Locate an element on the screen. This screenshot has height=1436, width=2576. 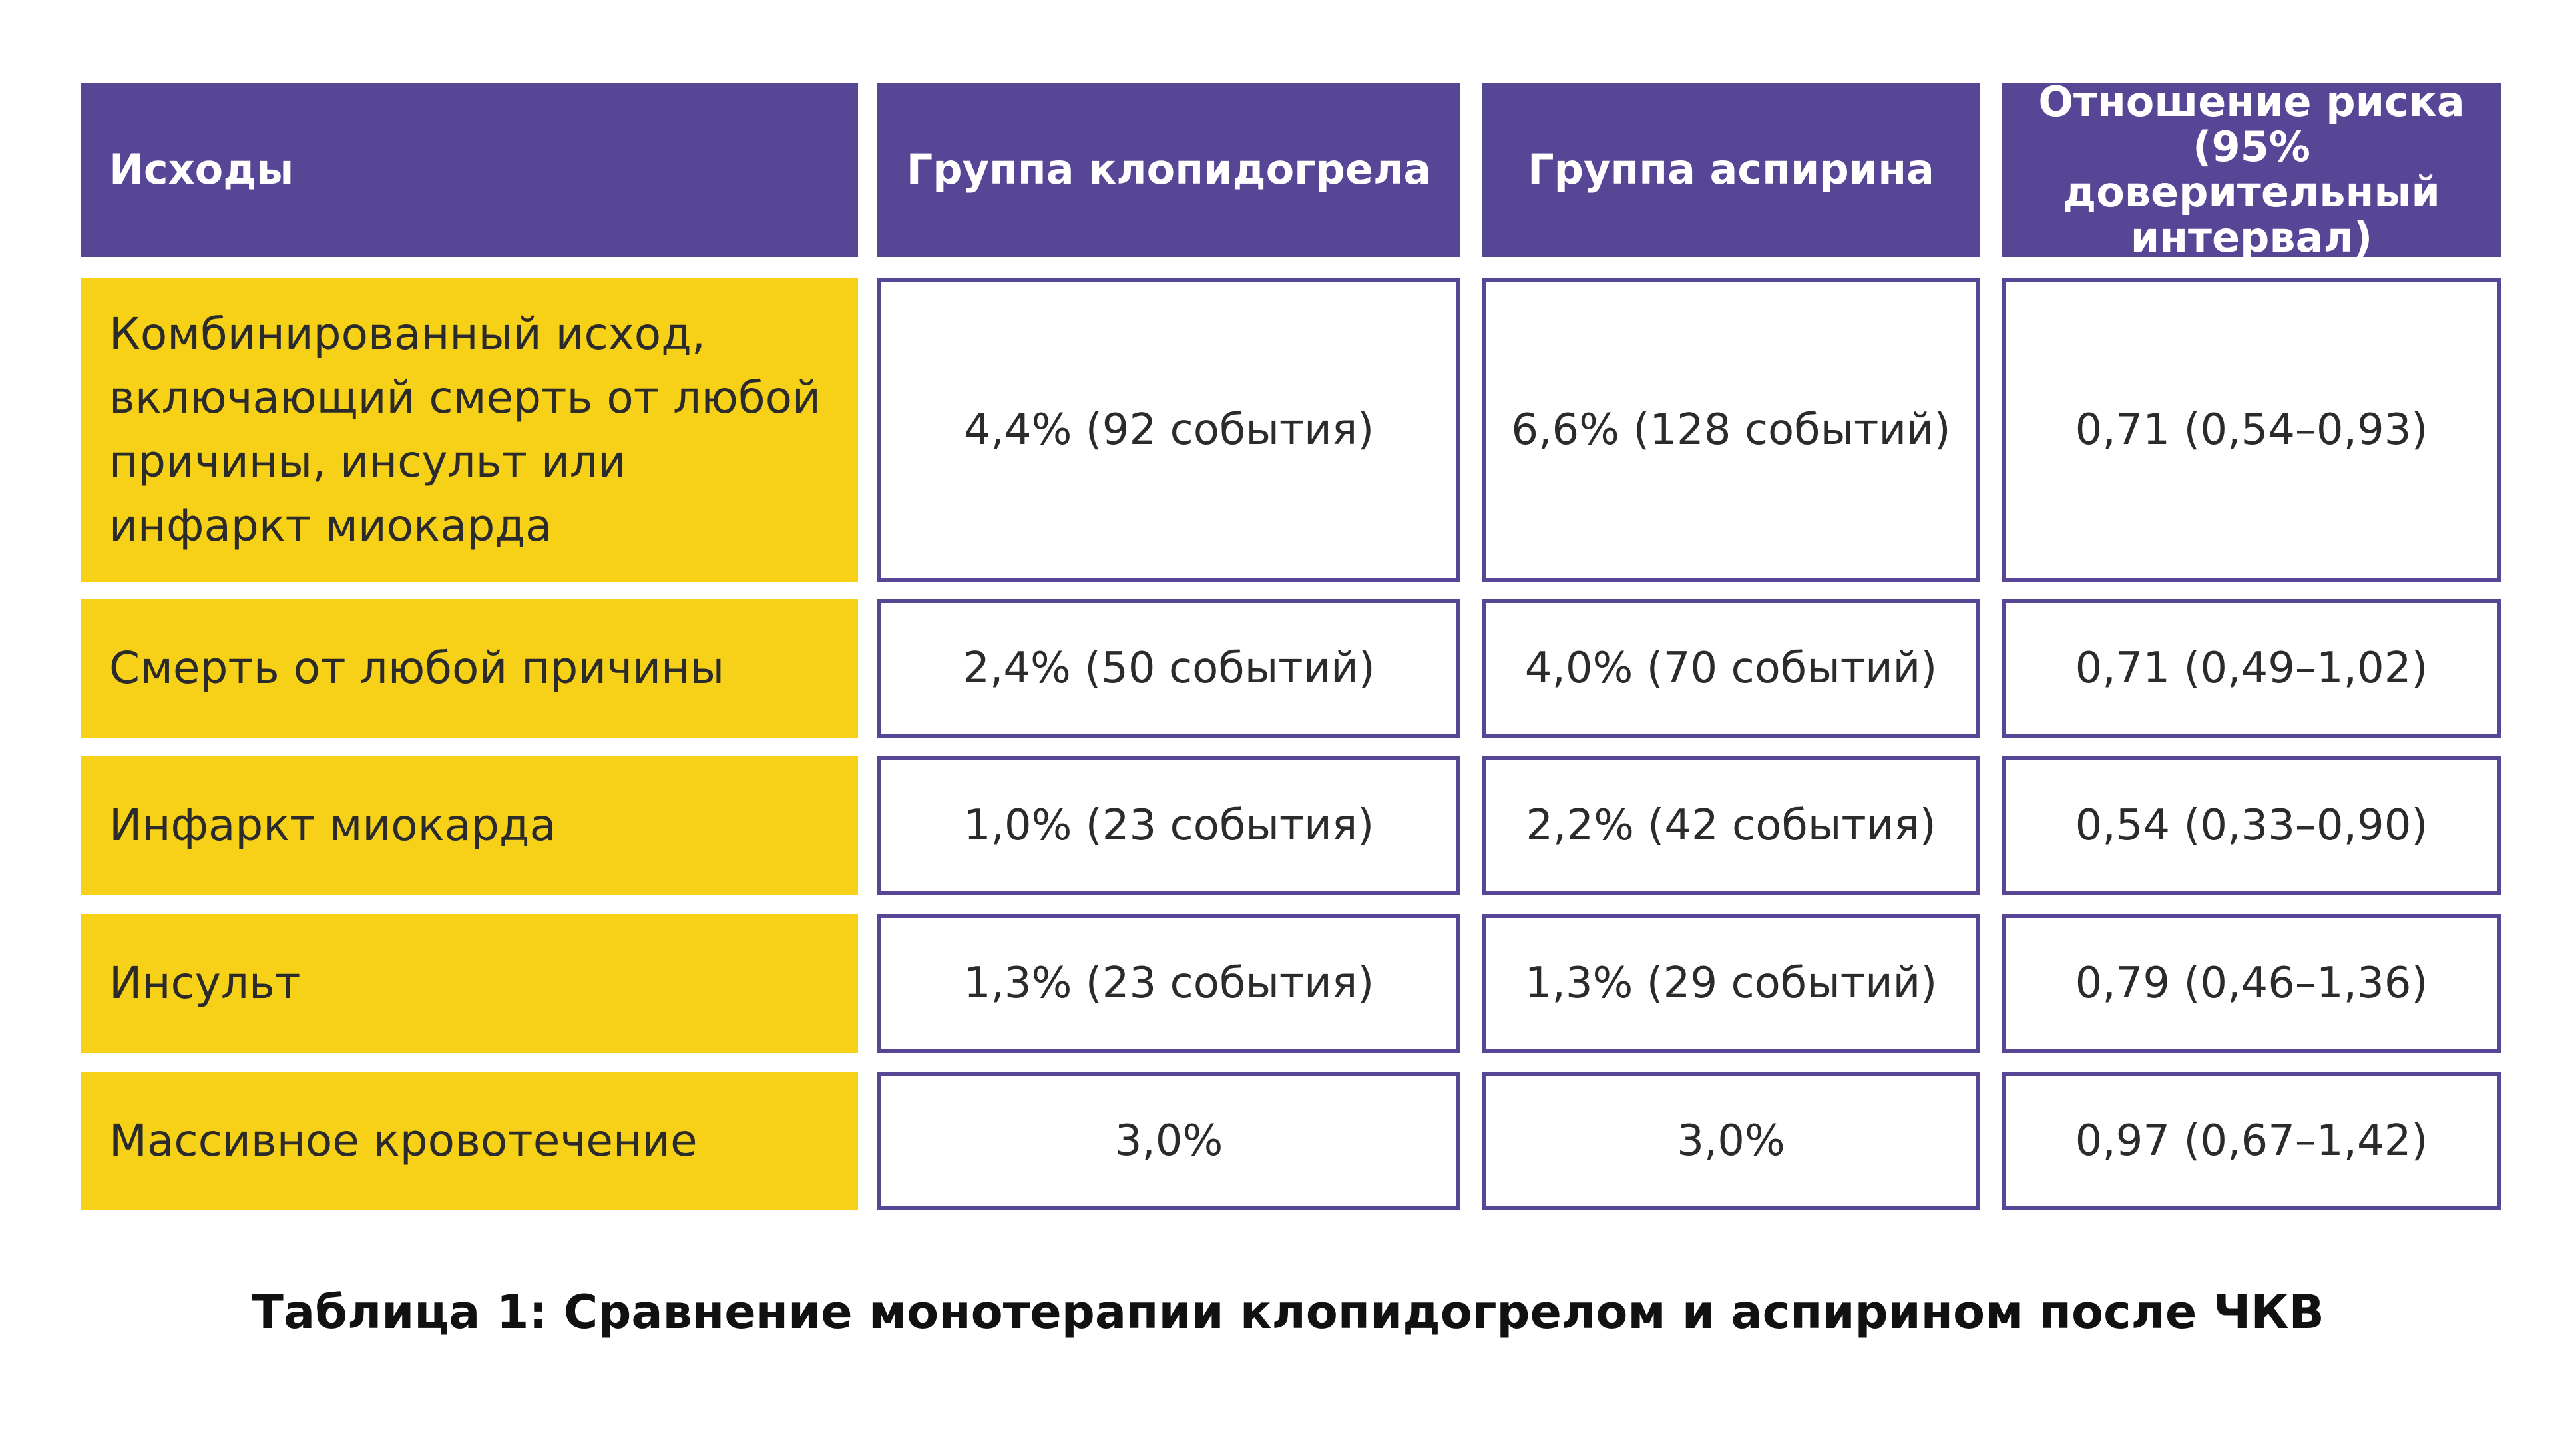
row-label-death-any-cause: Смерть от любой причины is located at coordinates (469, 668).